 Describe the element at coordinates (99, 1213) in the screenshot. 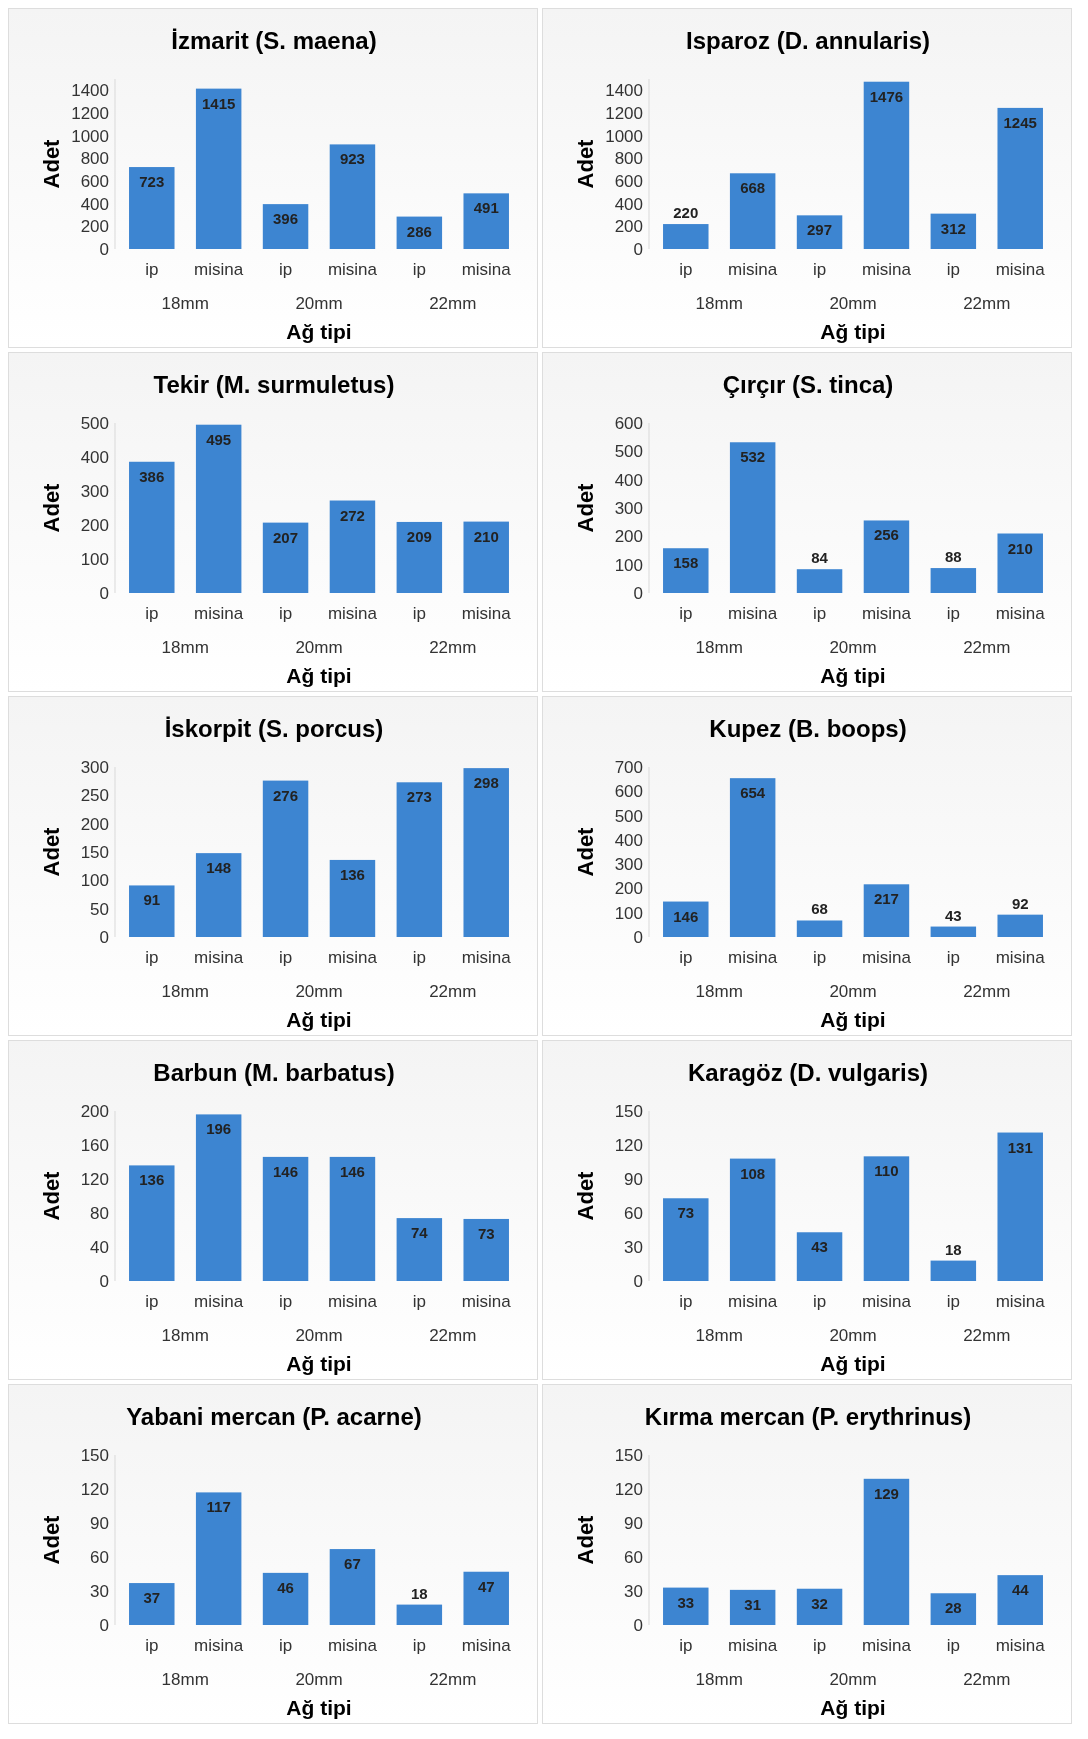

I see `y-tick-label: 80` at that location.